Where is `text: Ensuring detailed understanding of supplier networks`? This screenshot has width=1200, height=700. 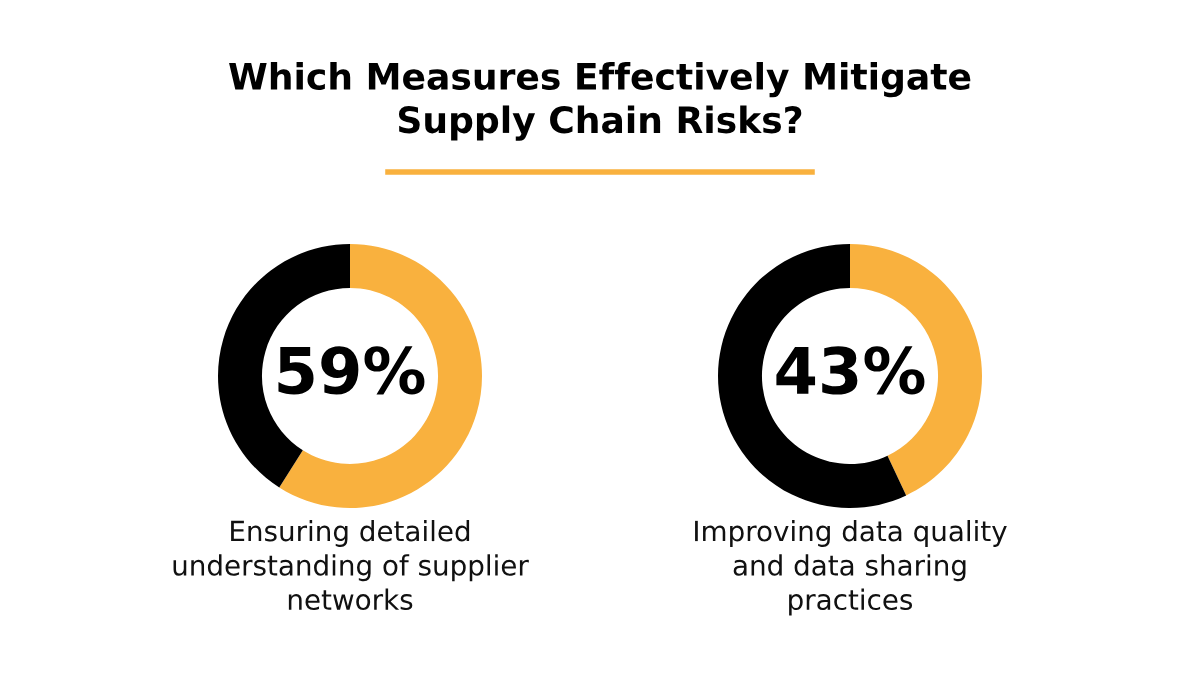 text: Ensuring detailed understanding of supplier networks is located at coordinates (351, 565).